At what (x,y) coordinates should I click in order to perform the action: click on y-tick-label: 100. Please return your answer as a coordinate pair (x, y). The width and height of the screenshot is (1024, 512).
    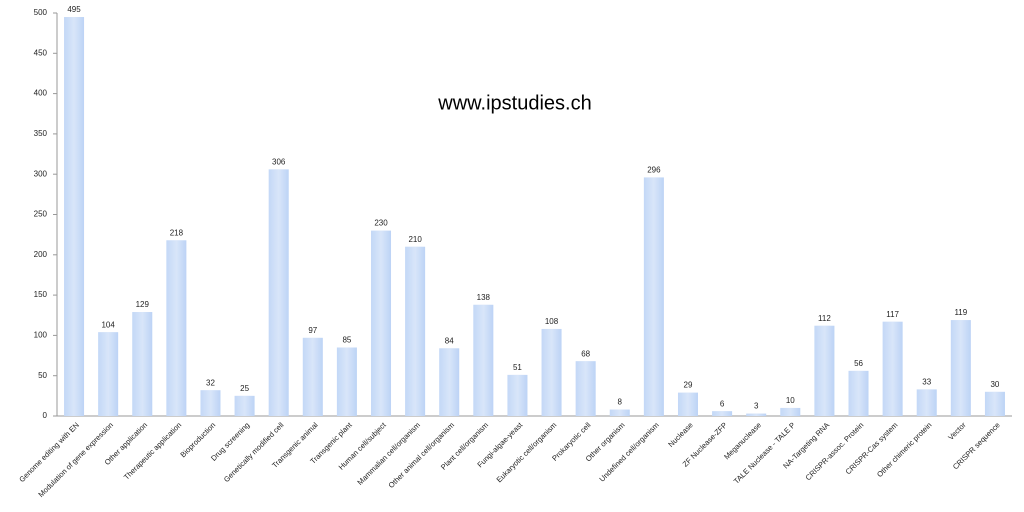
    Looking at the image, I should click on (41, 335).